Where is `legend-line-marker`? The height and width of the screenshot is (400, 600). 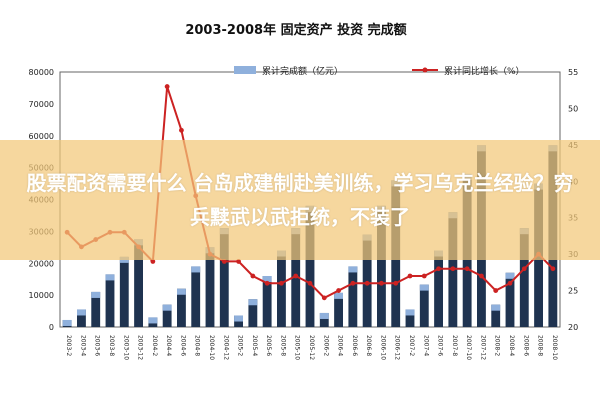 legend-line-marker is located at coordinates (425, 70).